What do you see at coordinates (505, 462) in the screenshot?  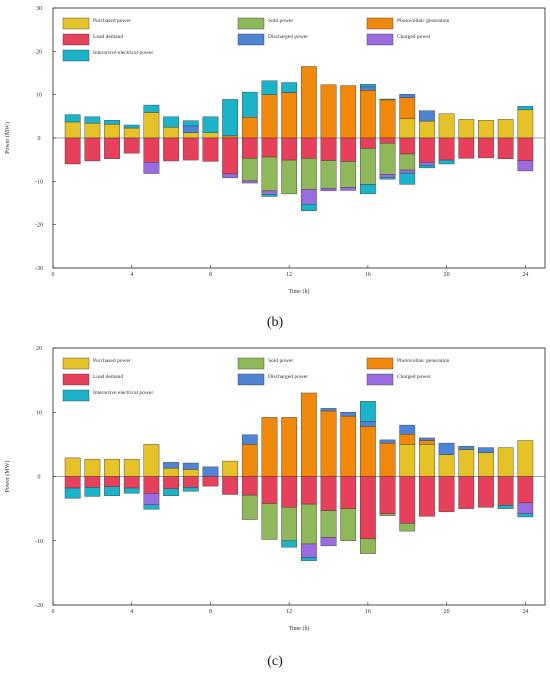 I see `bar-purchased-h23` at bounding box center [505, 462].